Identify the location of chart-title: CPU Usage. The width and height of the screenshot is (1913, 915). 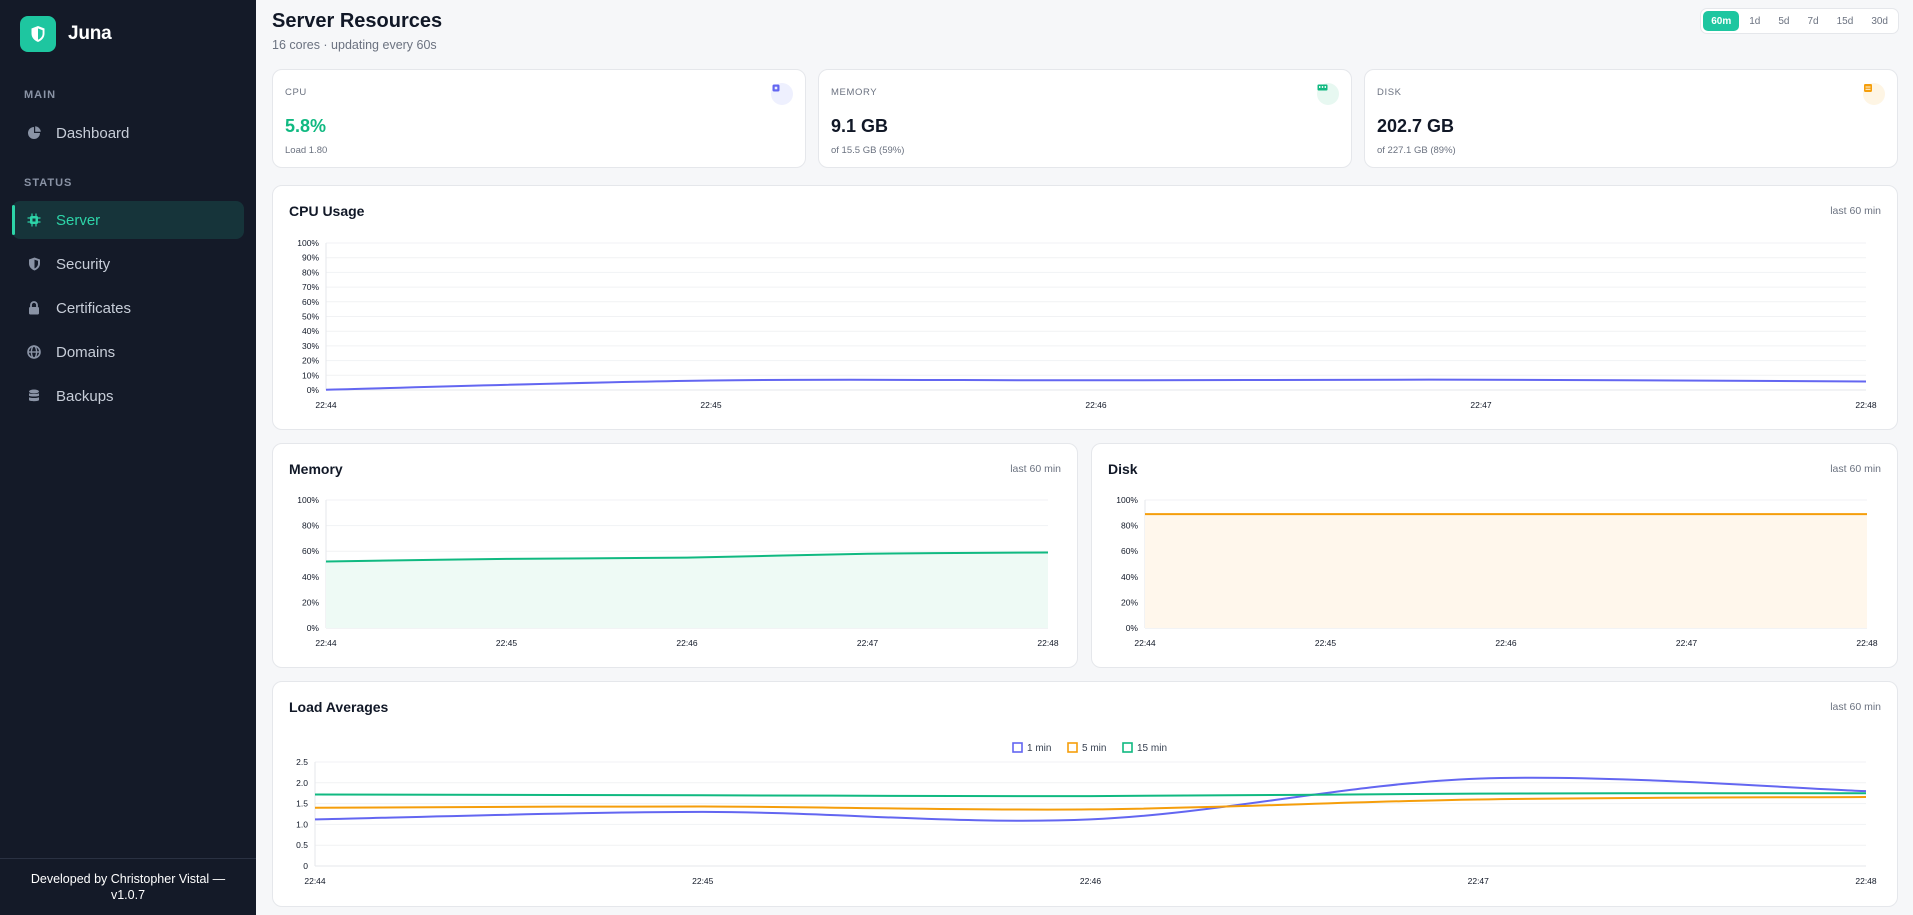
(327, 211).